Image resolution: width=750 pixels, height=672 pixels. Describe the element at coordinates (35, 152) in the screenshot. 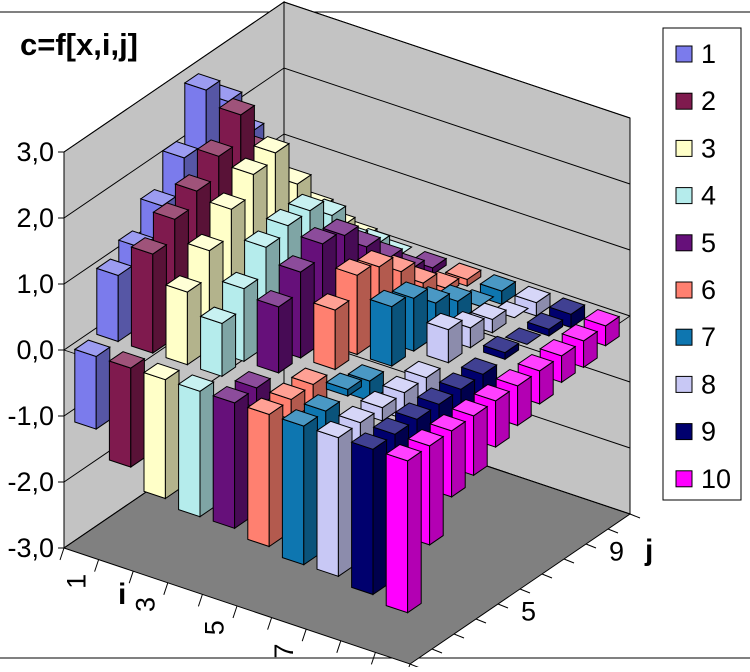

I see `z-tick-label: 3,0` at that location.